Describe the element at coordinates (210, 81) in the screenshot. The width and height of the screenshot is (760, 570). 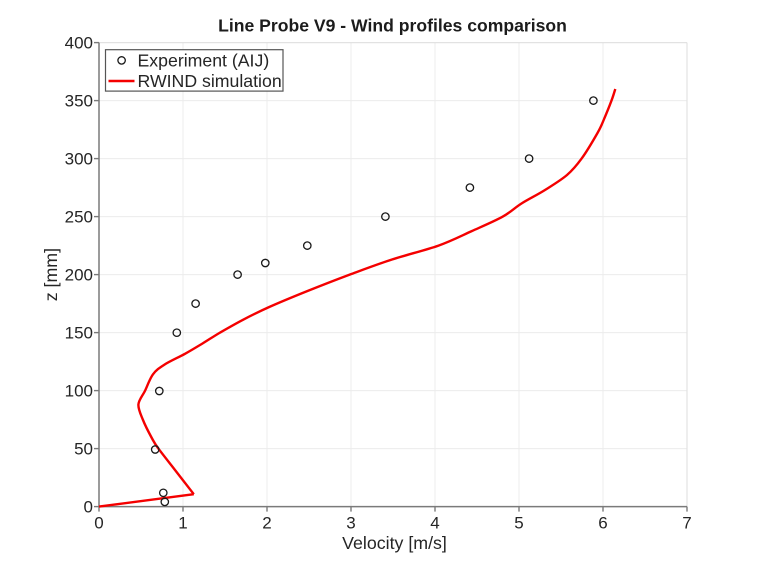
I see `svg-text: RWIND simulation` at that location.